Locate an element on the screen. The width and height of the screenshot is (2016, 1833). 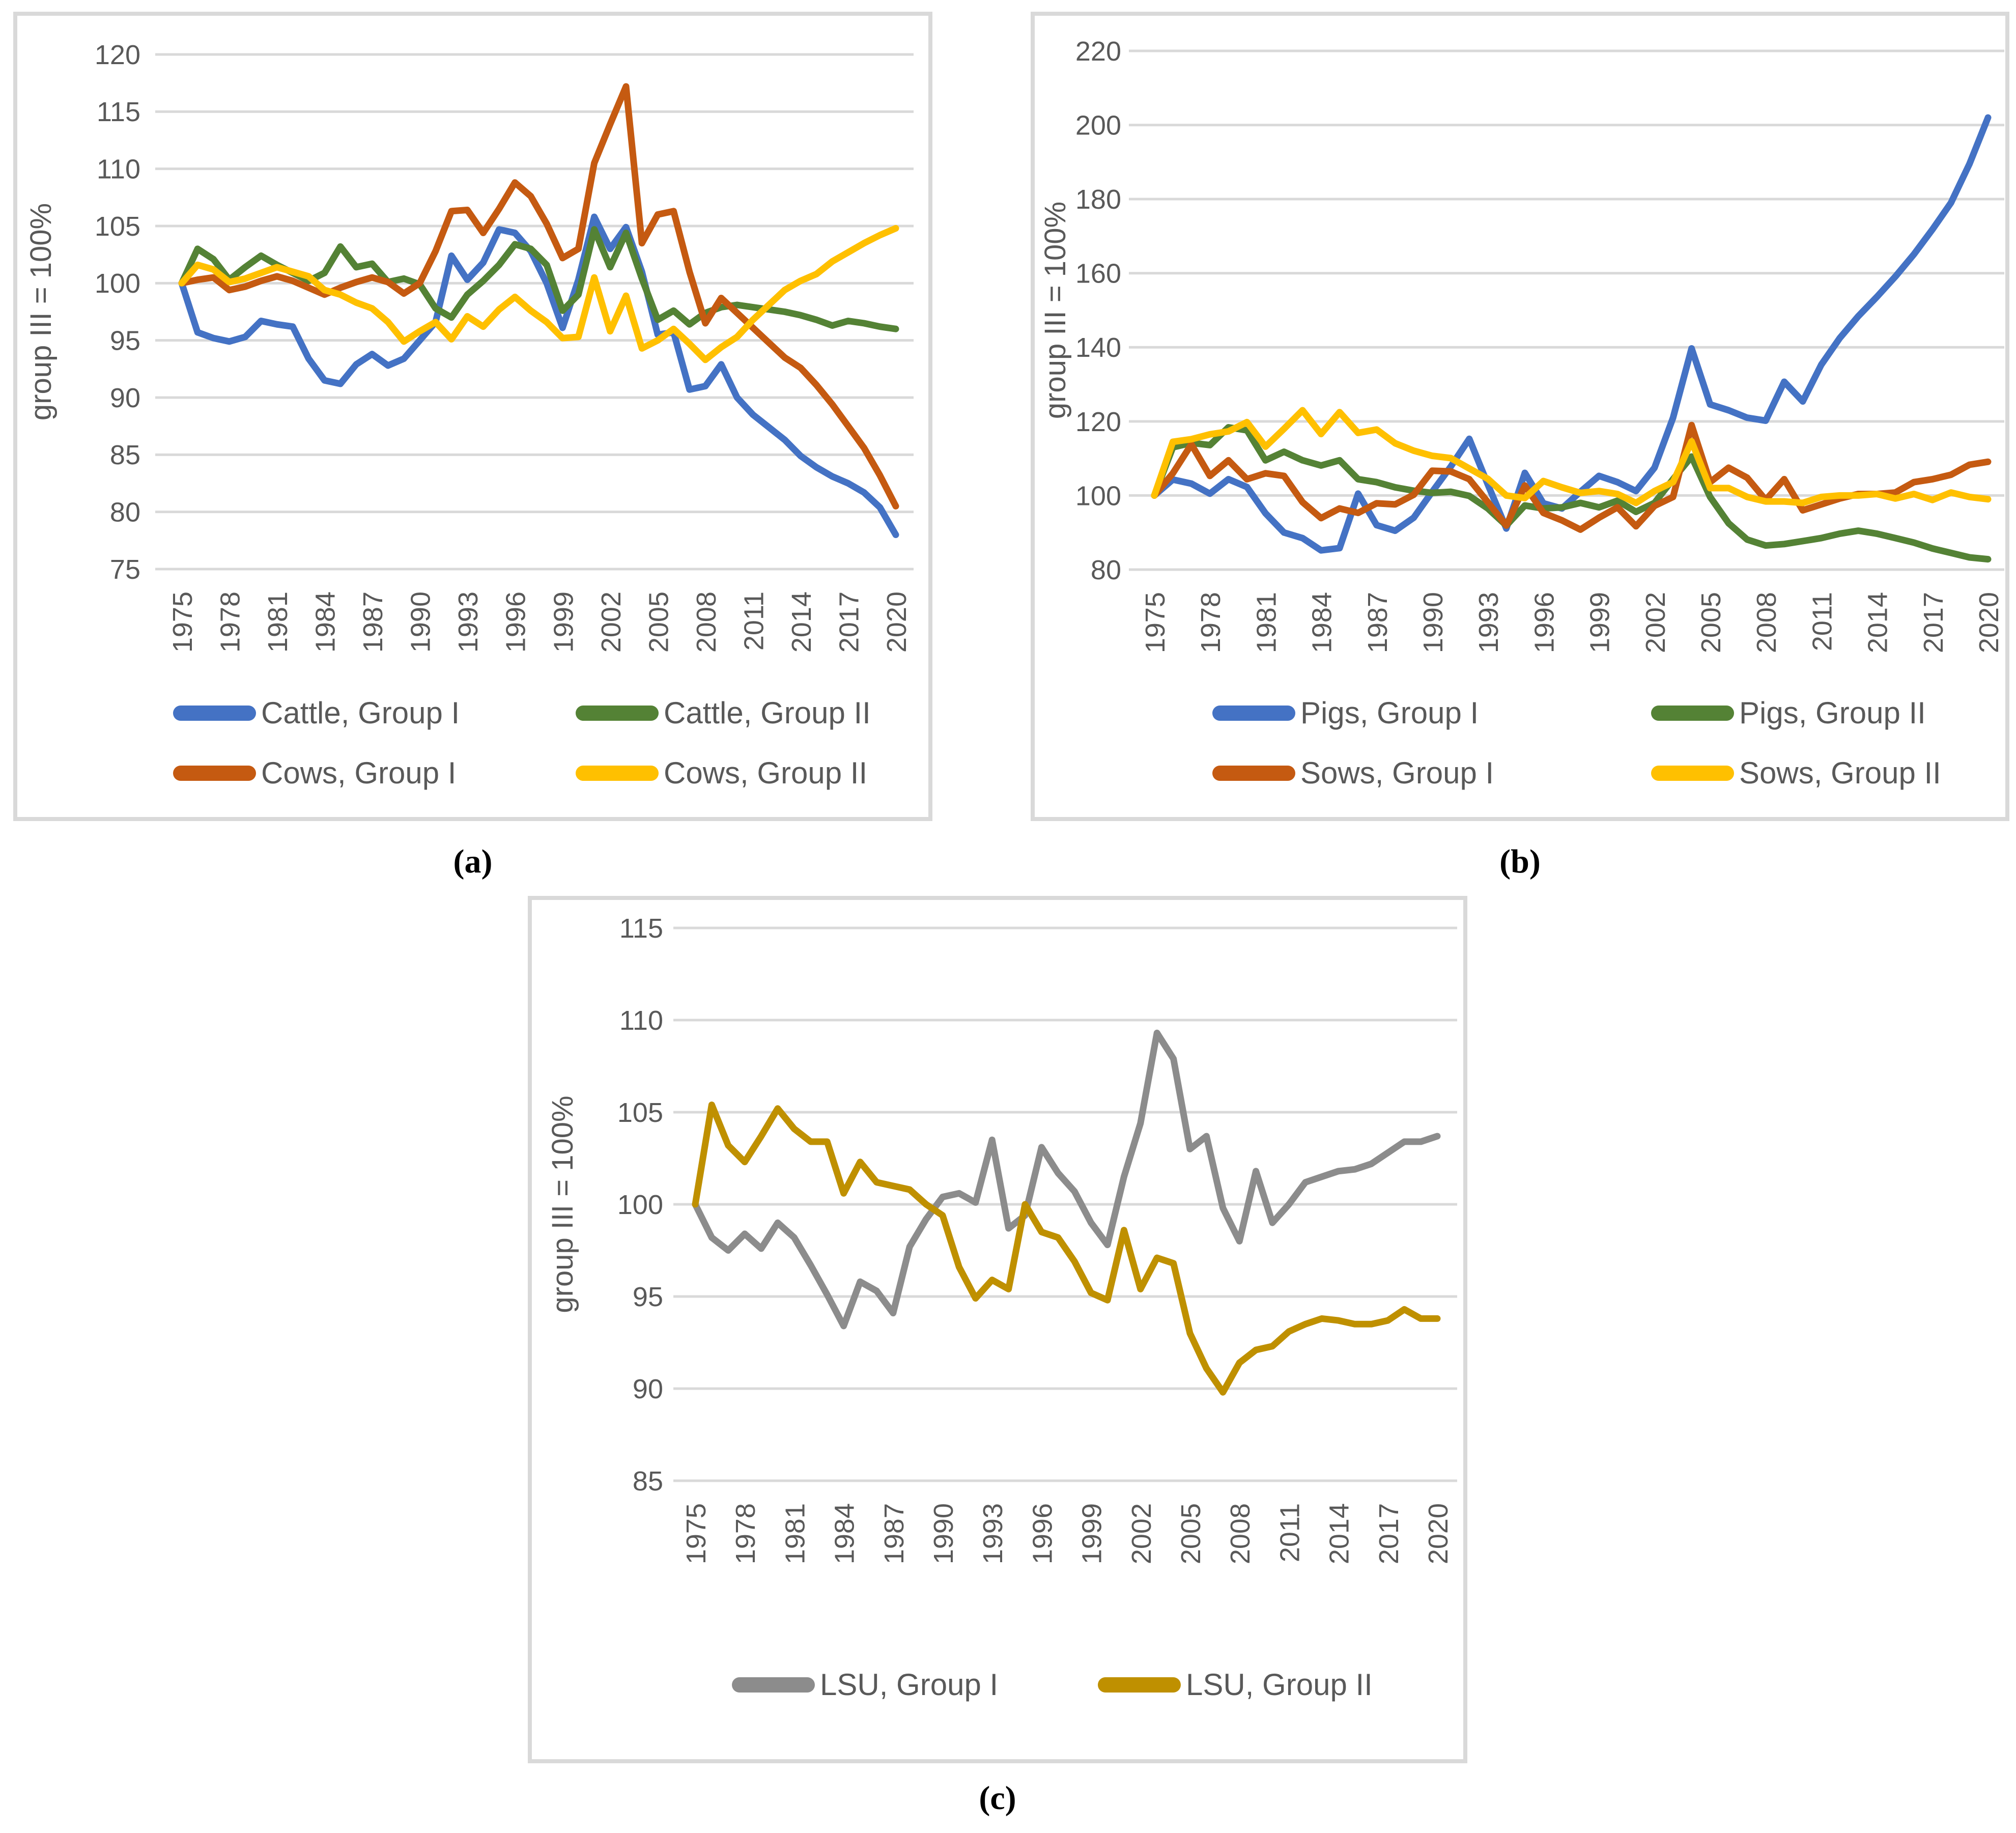
legend-item: Cattle, Group I is located at coordinates (316, 713).